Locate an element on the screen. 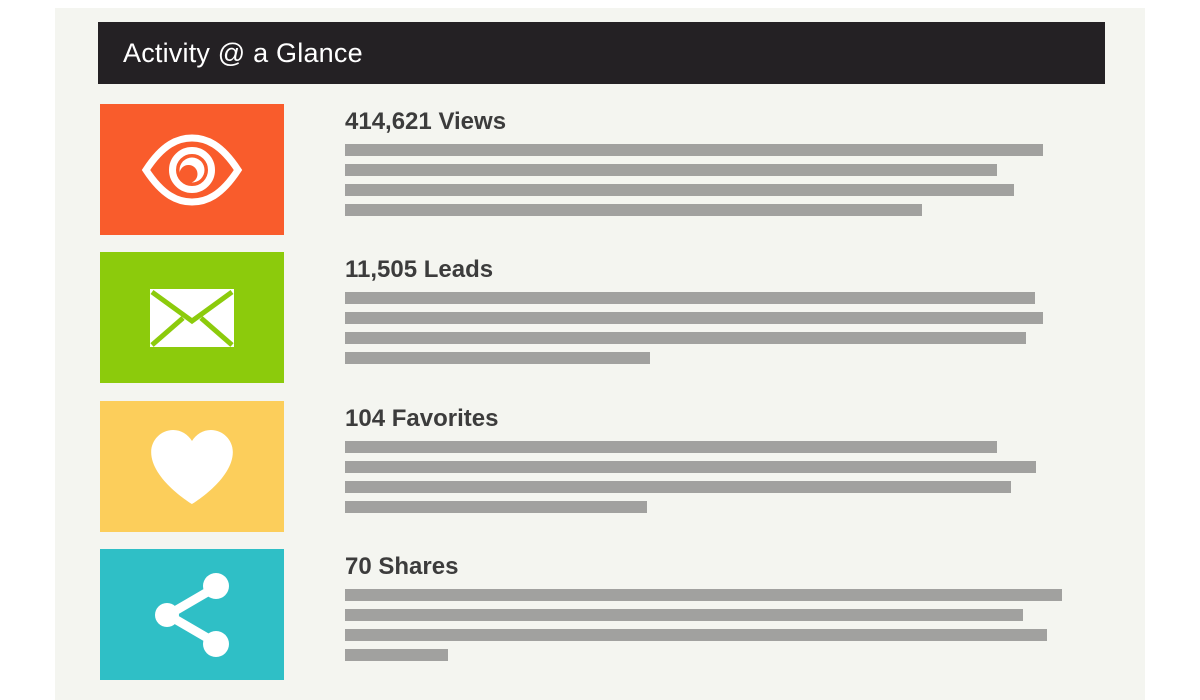  heart-icon is located at coordinates (192, 466).